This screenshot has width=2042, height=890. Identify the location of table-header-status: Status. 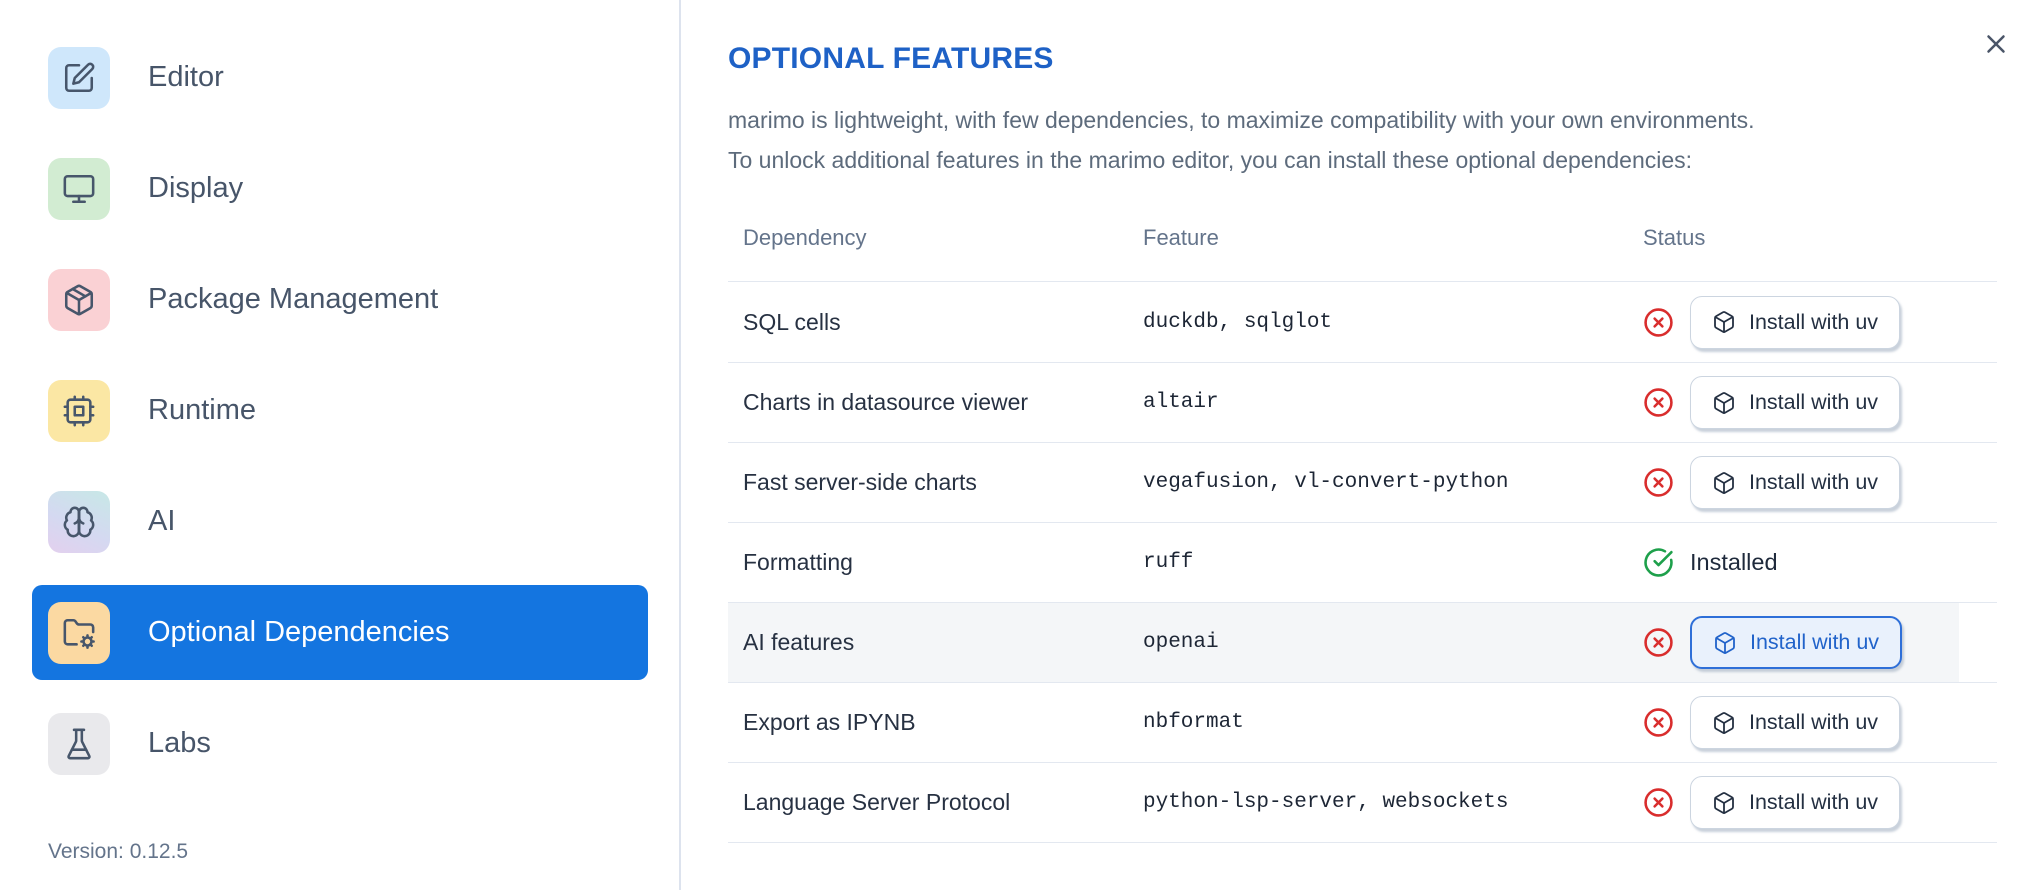
(1674, 237).